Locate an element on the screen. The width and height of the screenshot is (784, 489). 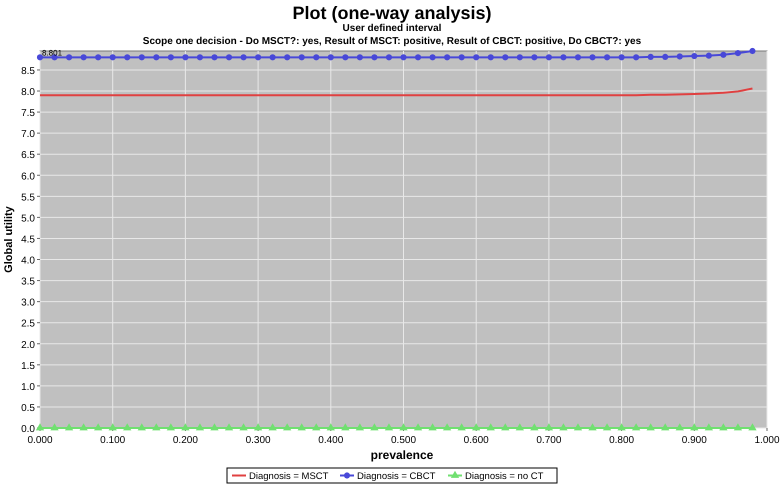
x-tick-label: 0.200 is located at coordinates (185, 440).